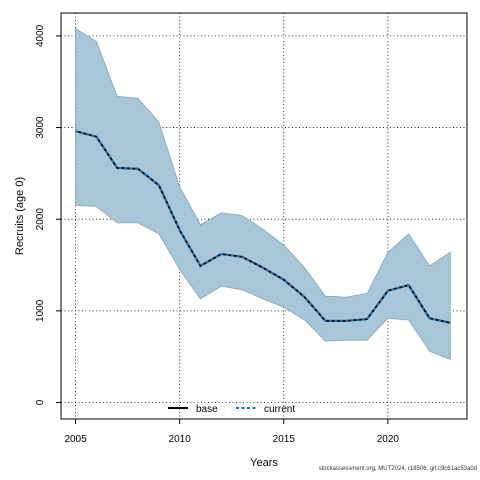 This screenshot has width=480, height=480. Describe the element at coordinates (231, 432) in the screenshot. I see `x-axis: 2005 2010 2015 2020` at that location.